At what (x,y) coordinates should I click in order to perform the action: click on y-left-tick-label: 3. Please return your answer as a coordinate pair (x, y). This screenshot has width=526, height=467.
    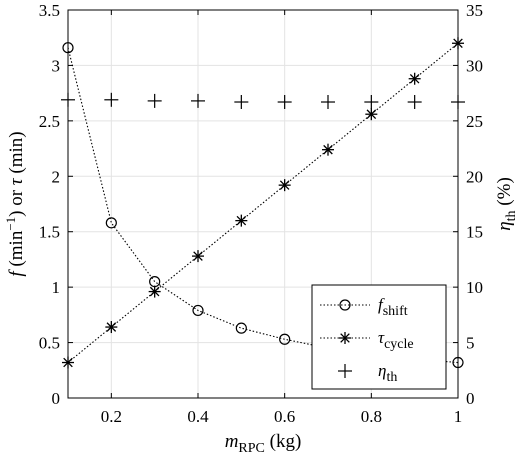
    Looking at the image, I should click on (56, 65).